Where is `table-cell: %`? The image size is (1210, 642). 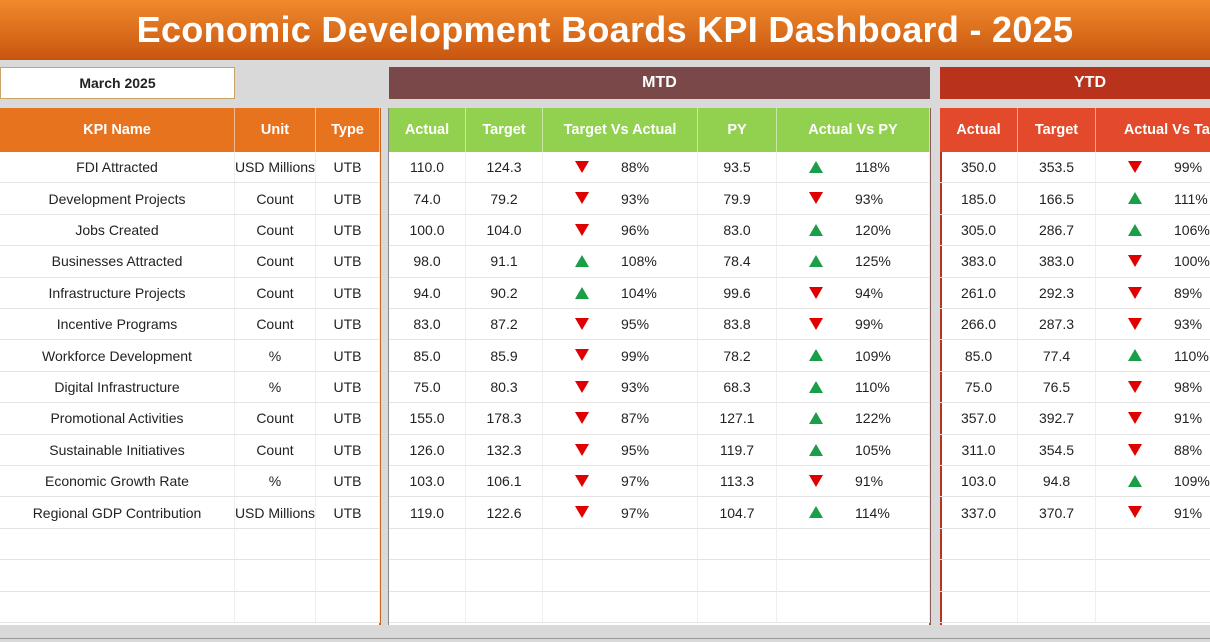 table-cell: % is located at coordinates (275, 387).